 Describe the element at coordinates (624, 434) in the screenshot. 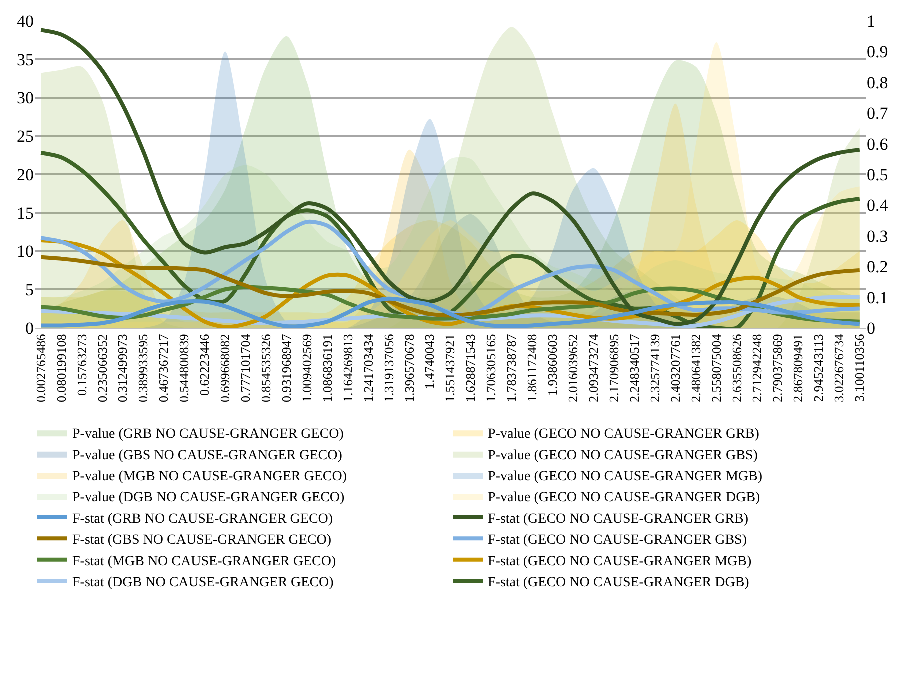

I see `legend-label: P-value (GECO NO CAUSE-GRANGER GRB)` at that location.